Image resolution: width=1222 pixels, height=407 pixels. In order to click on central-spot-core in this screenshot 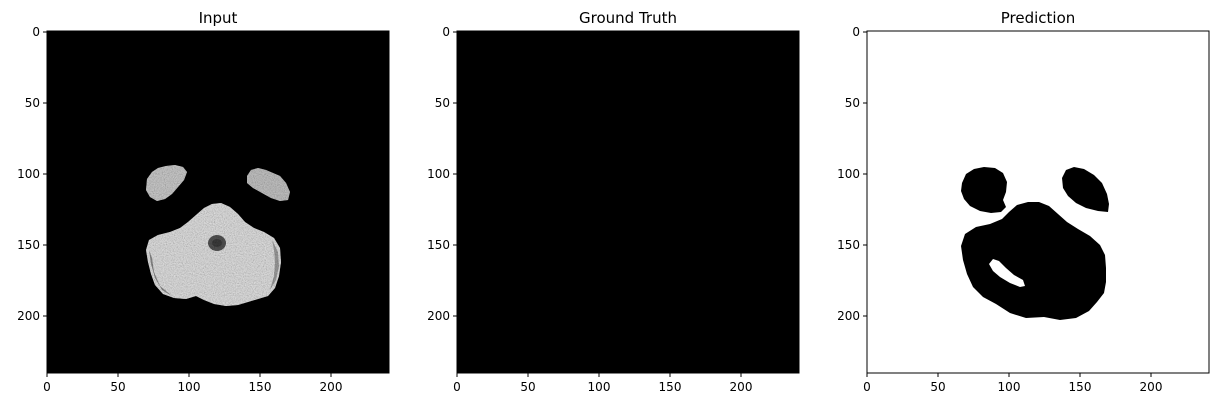, I will do `click(217, 243)`.